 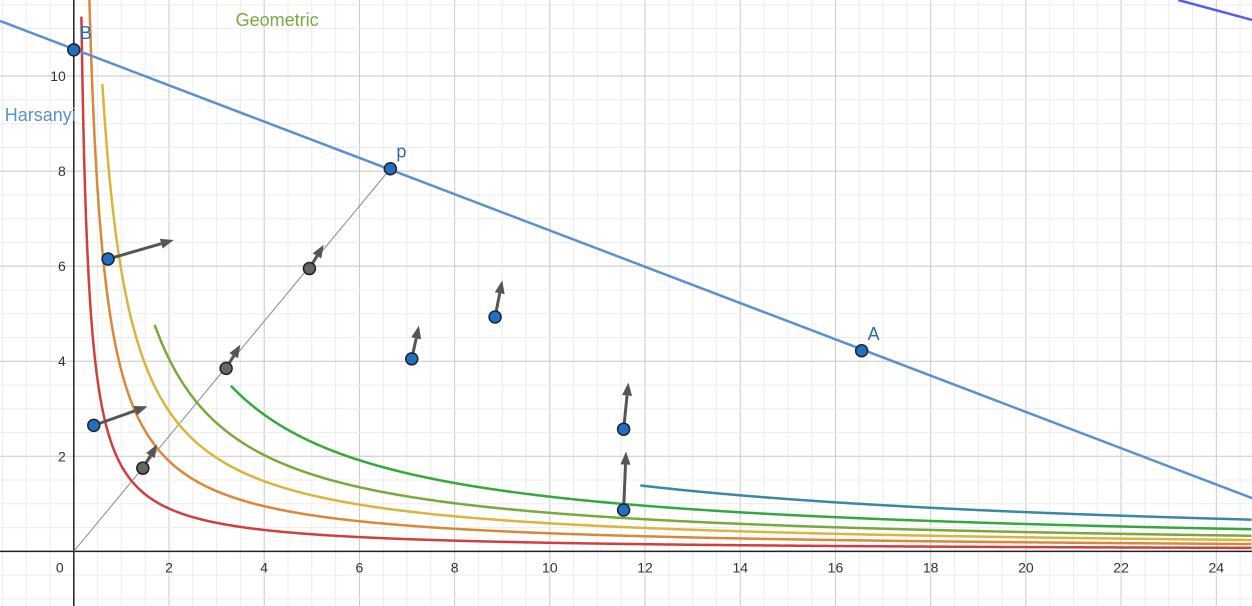 What do you see at coordinates (1026, 567) in the screenshot?
I see `x-tick-label: 20` at bounding box center [1026, 567].